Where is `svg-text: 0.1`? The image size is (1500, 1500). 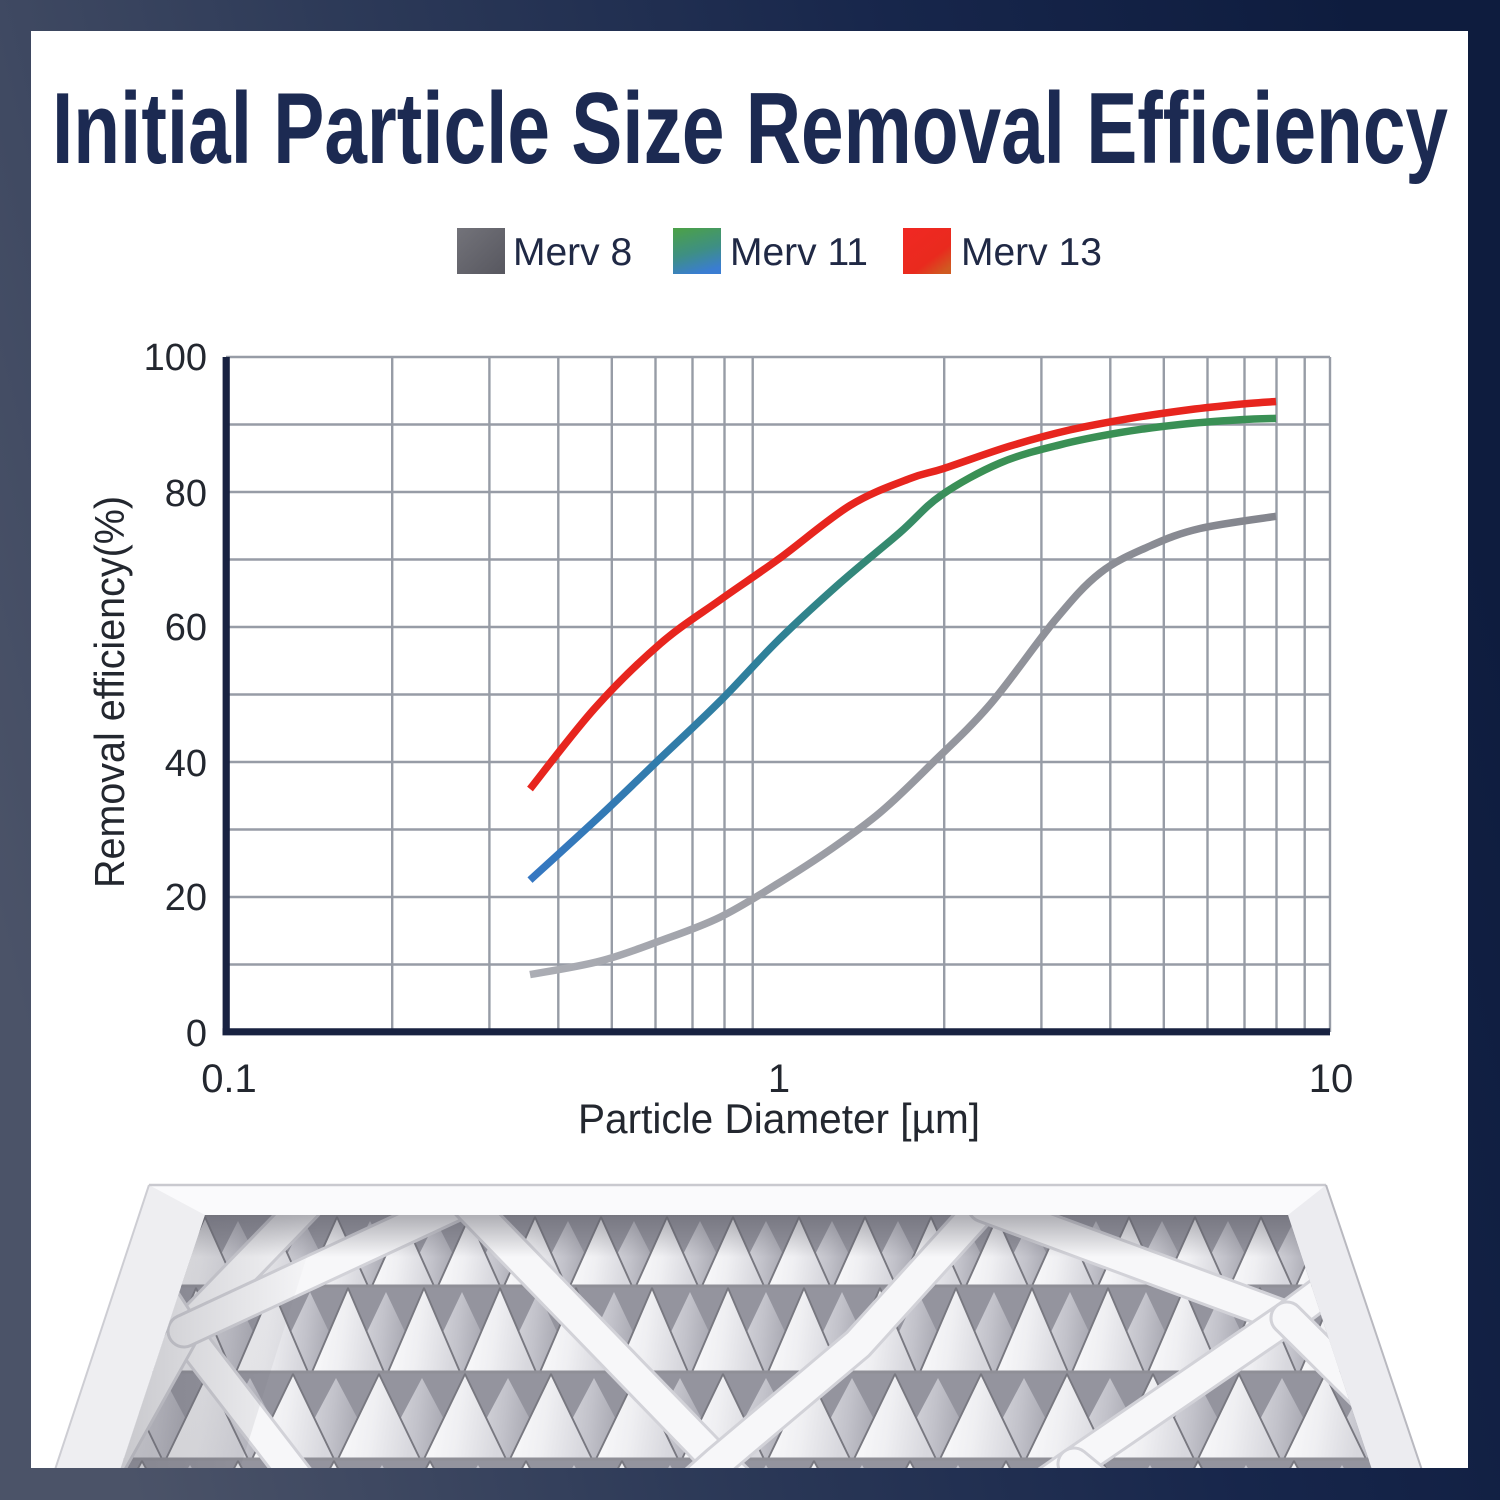 svg-text: 0.1 is located at coordinates (229, 1079).